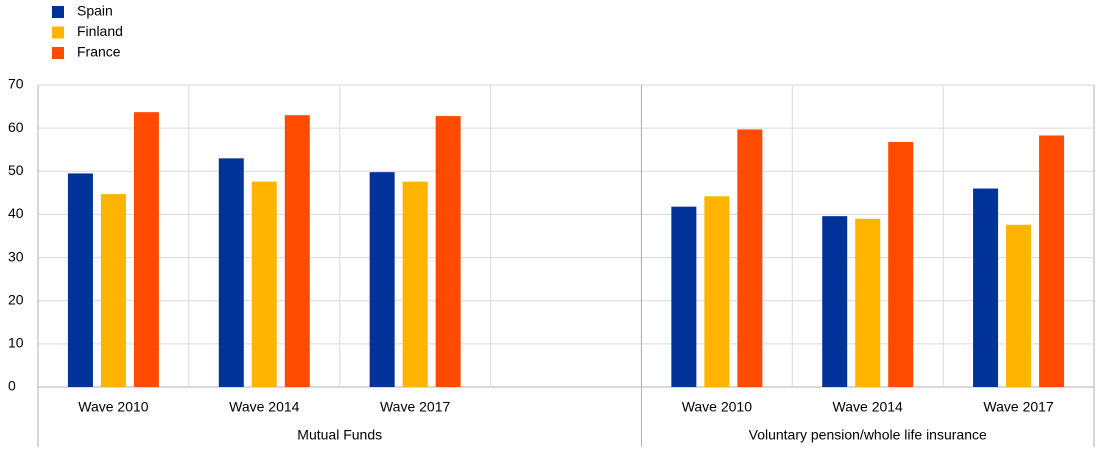  I want to click on legend-label: Spain, so click(95, 11).